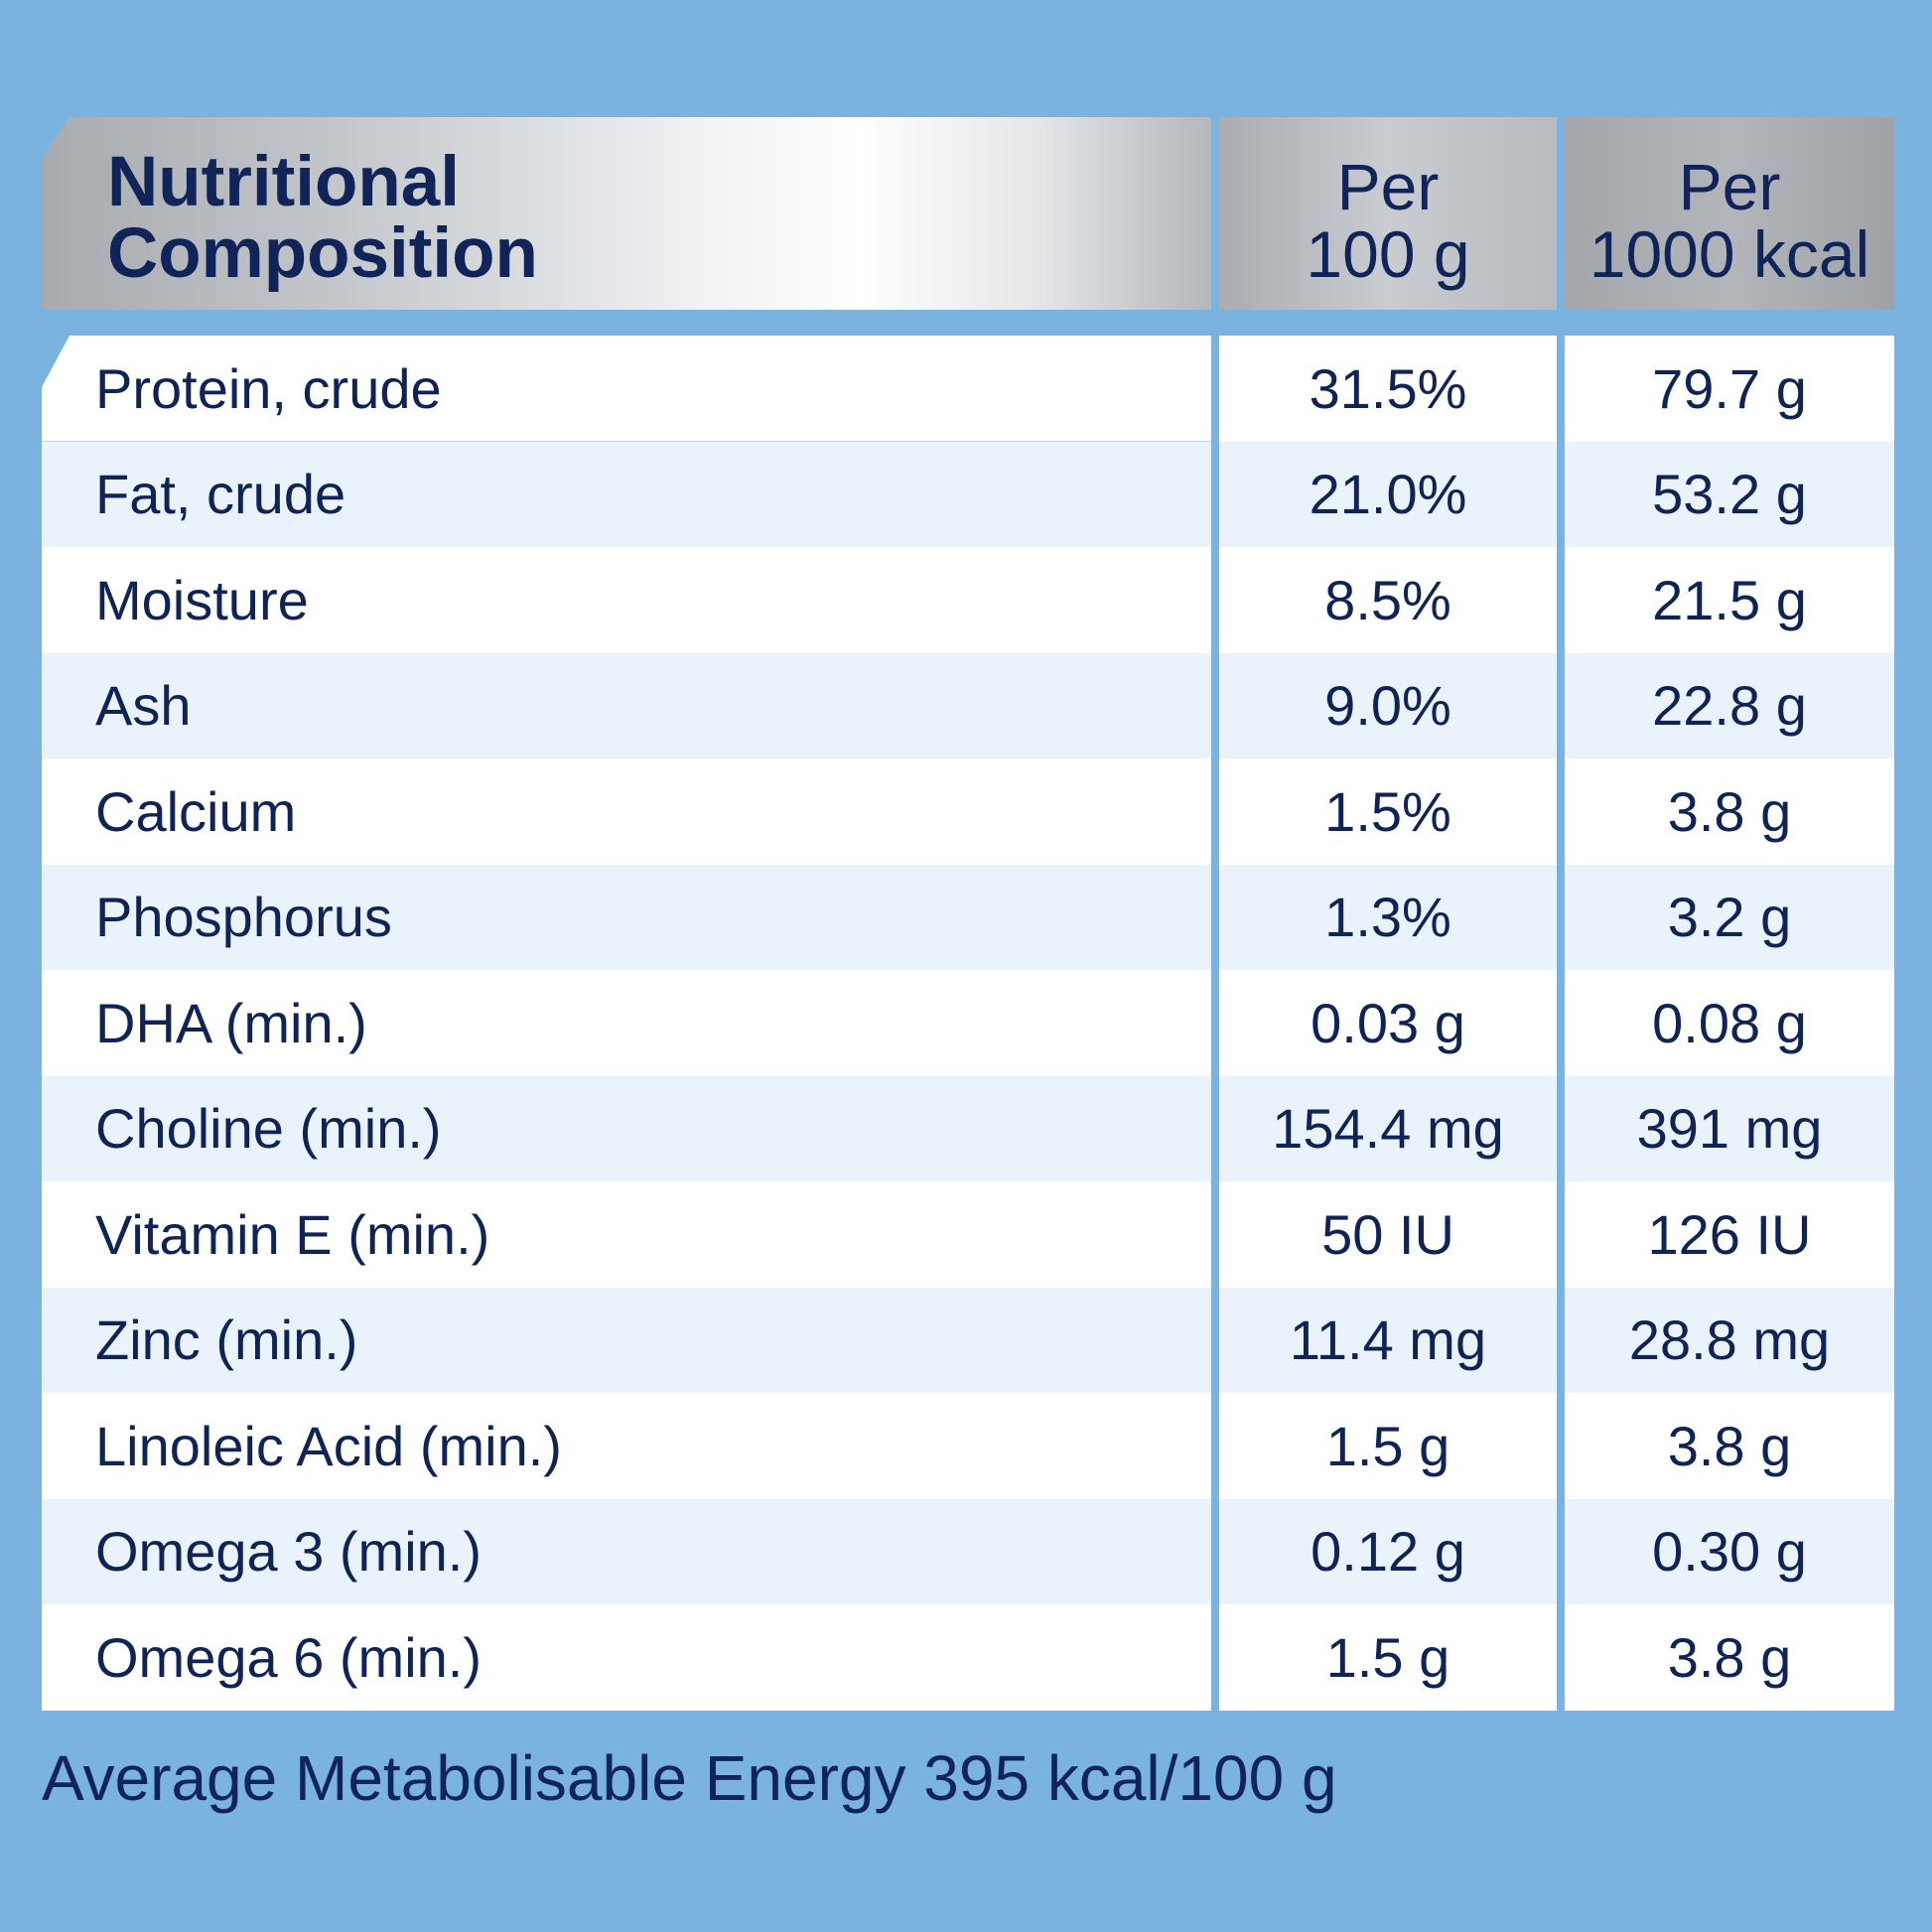  Describe the element at coordinates (1388, 1023) in the screenshot. I see `value-per-100g: 0.03 g` at that location.